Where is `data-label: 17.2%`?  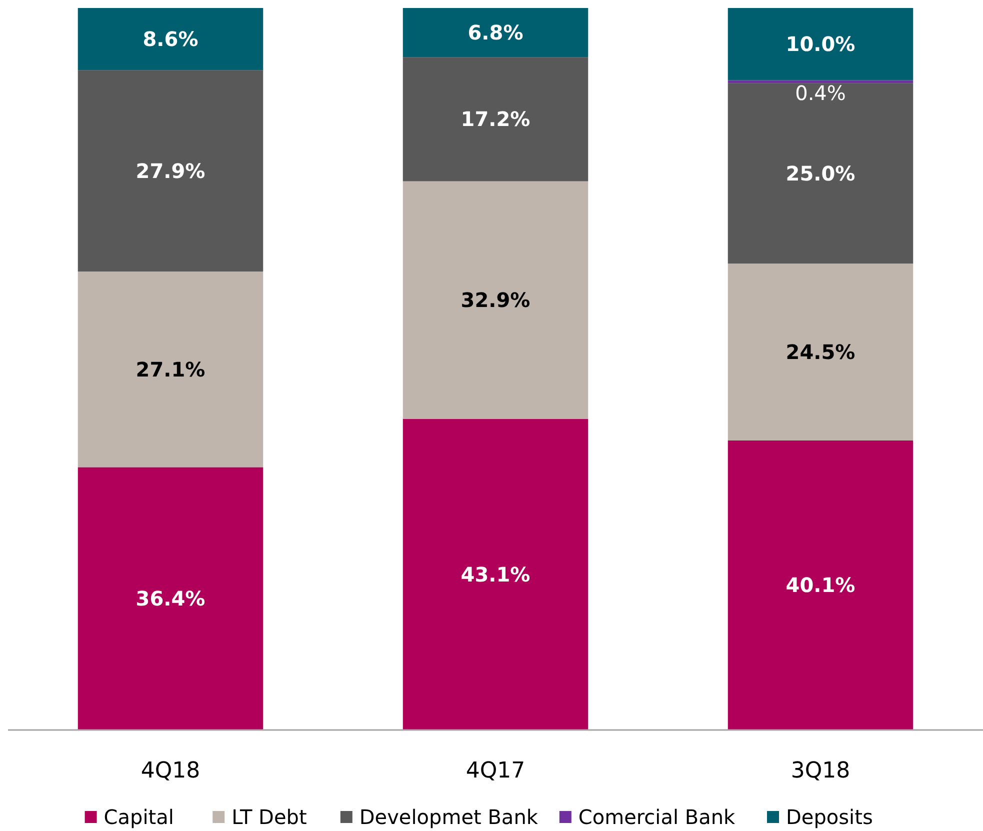
data-label: 17.2% is located at coordinates (495, 119).